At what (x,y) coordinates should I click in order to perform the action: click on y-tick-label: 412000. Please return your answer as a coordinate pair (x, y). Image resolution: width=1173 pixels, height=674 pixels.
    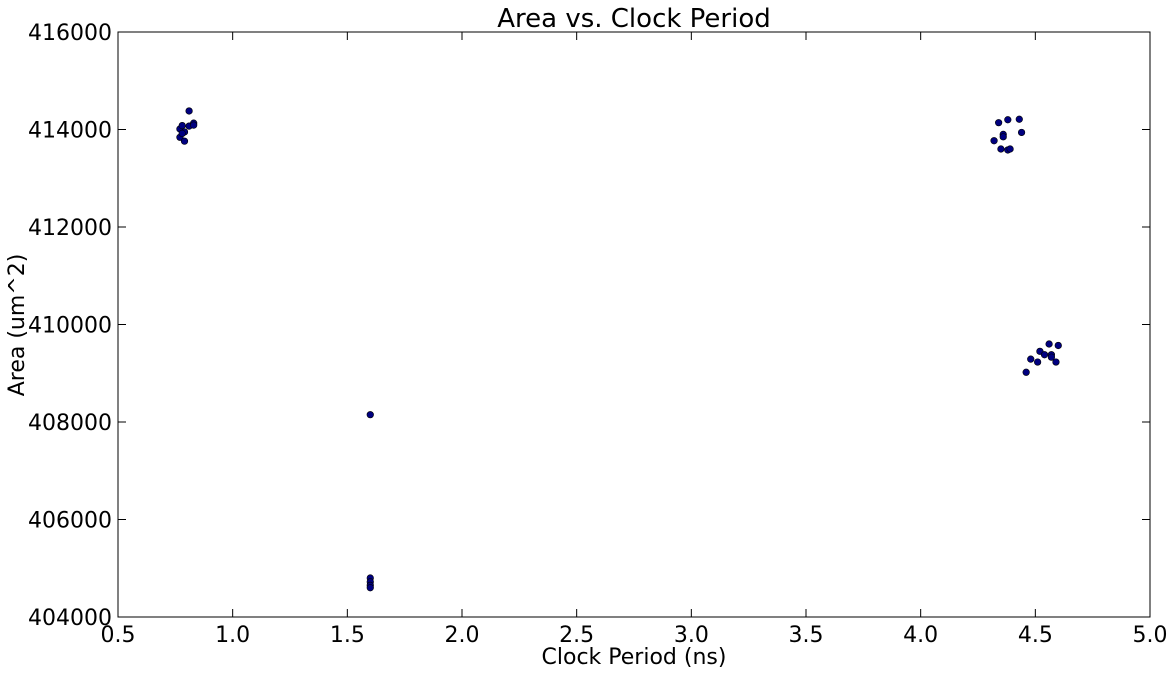
    Looking at the image, I should click on (70, 228).